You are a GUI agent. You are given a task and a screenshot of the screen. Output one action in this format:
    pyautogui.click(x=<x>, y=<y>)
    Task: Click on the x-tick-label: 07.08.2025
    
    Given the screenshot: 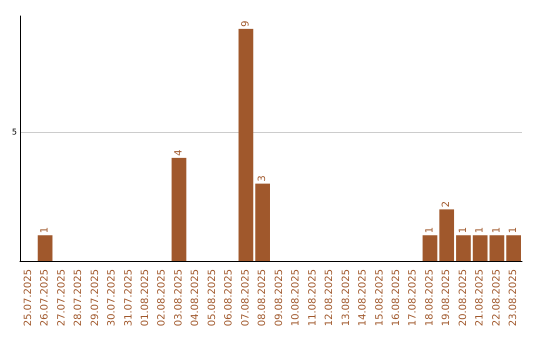 What is the action you would take?
    pyautogui.click(x=246, y=297)
    